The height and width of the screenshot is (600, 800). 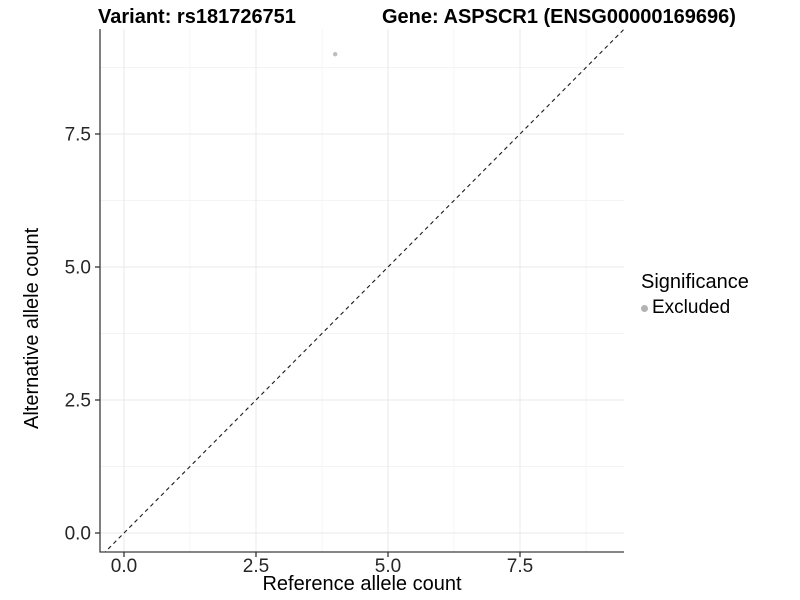 I want to click on y-tick-label: 0.0, so click(x=78, y=534).